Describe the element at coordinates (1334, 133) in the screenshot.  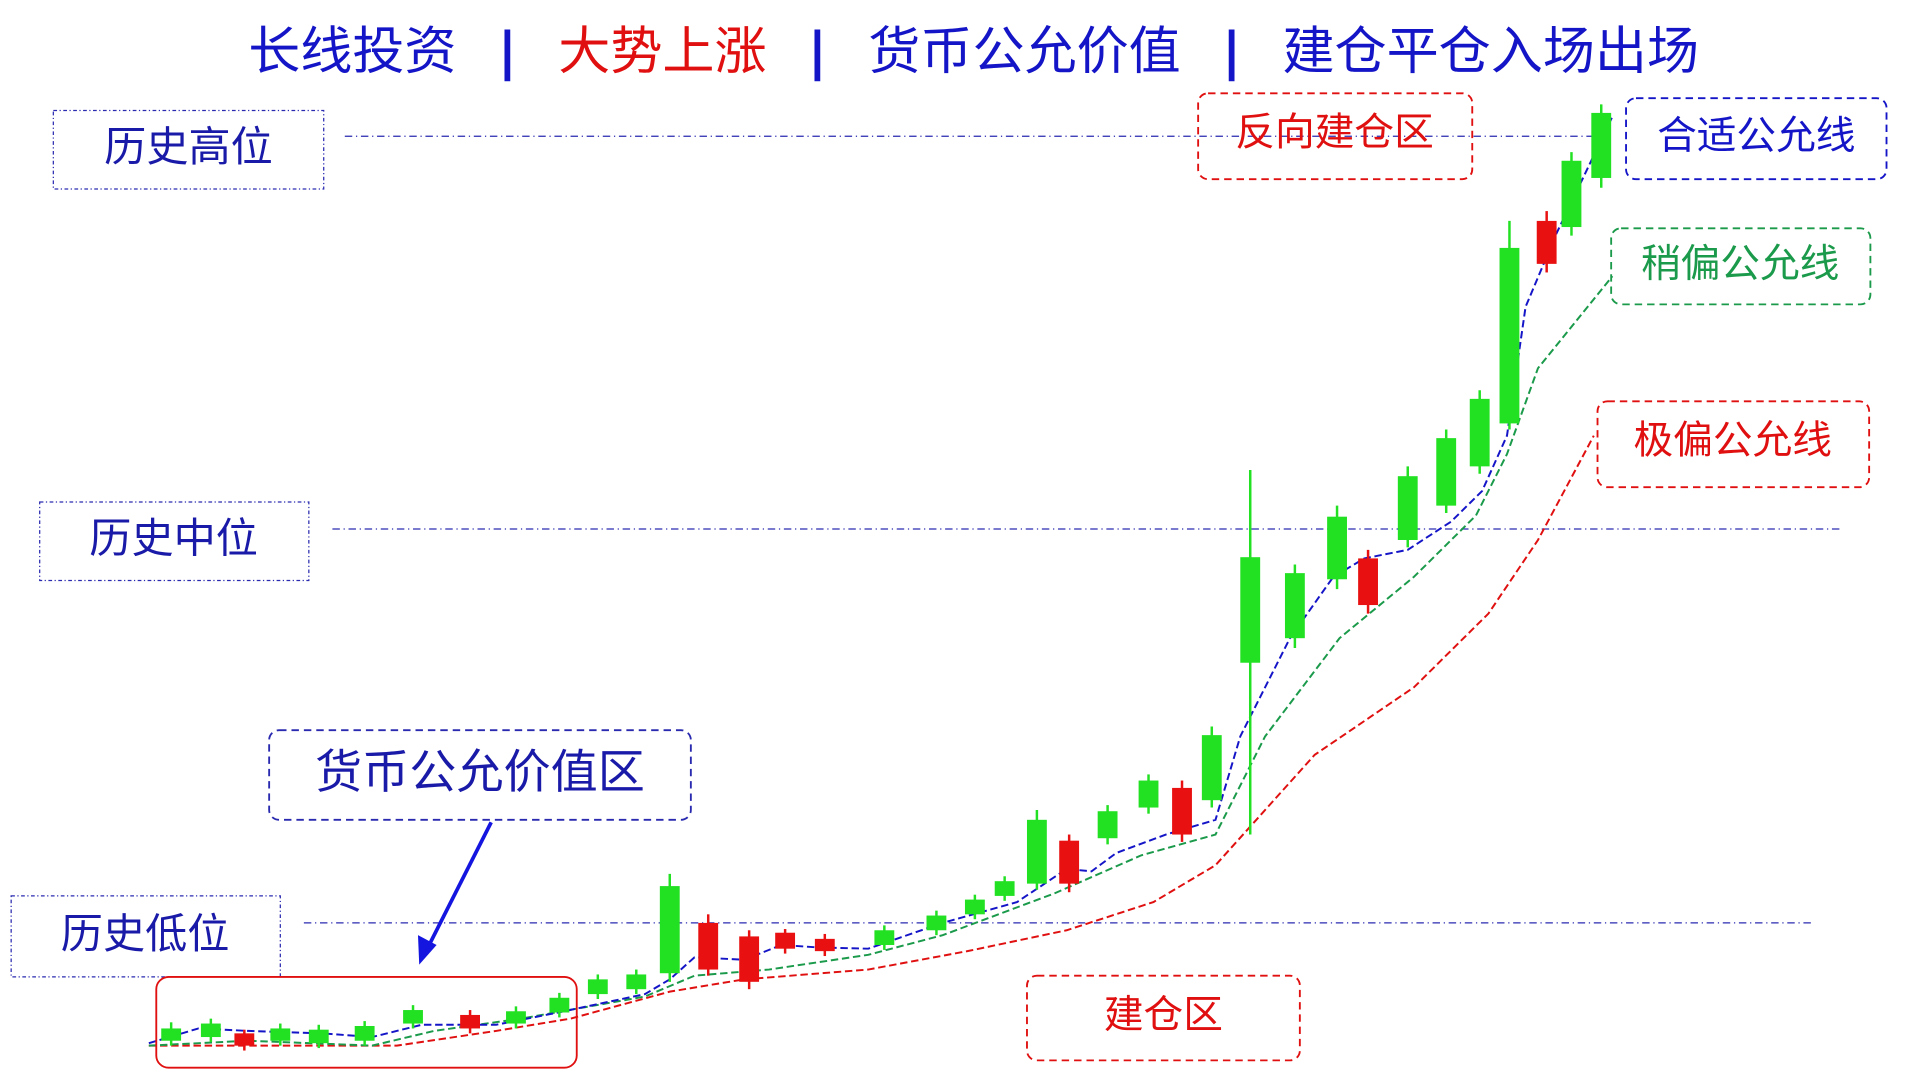
I see `zone-label: 反向建仓区` at that location.